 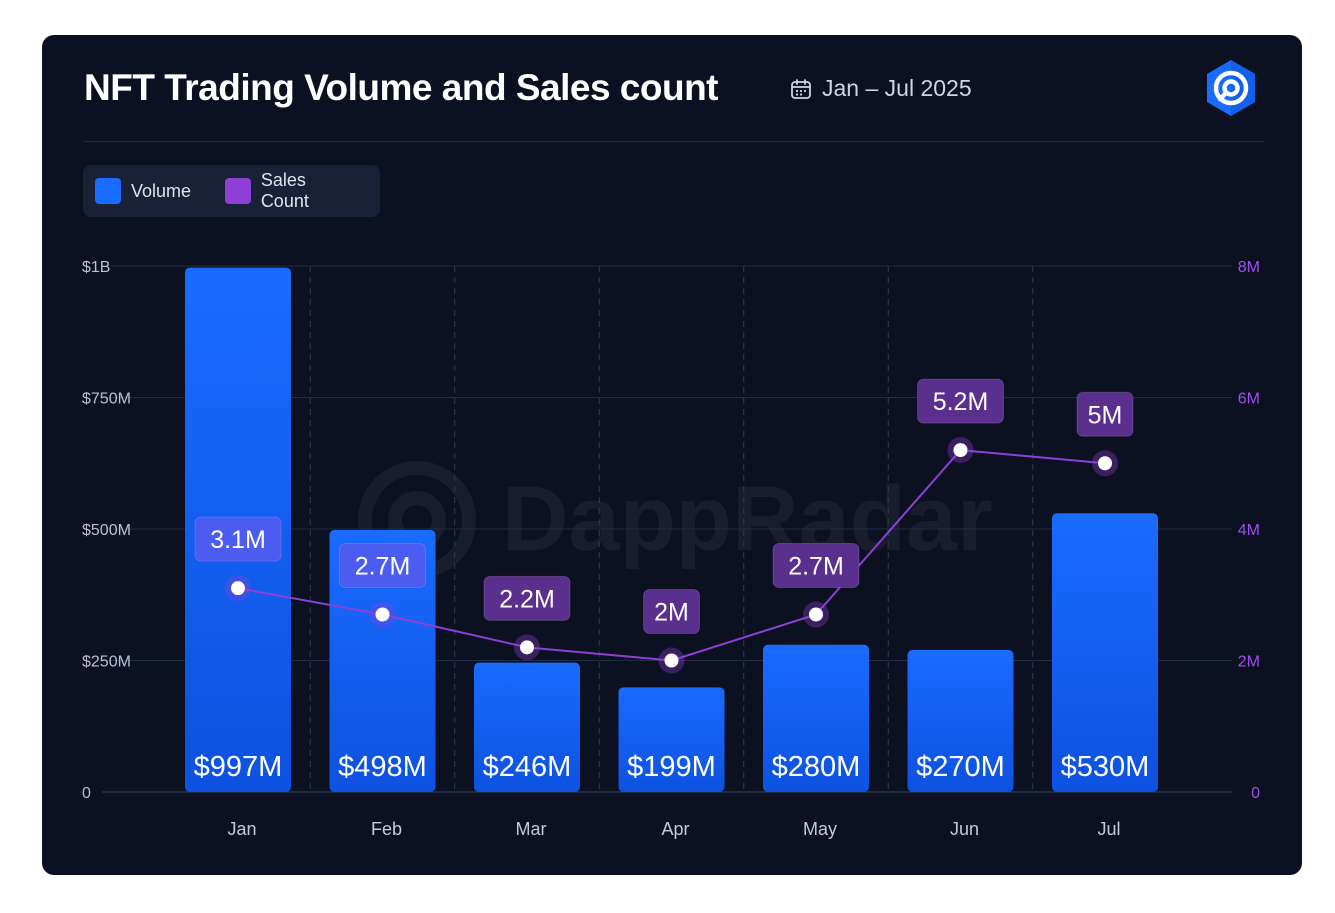 I want to click on x-tick-label: Jan, so click(x=241, y=829).